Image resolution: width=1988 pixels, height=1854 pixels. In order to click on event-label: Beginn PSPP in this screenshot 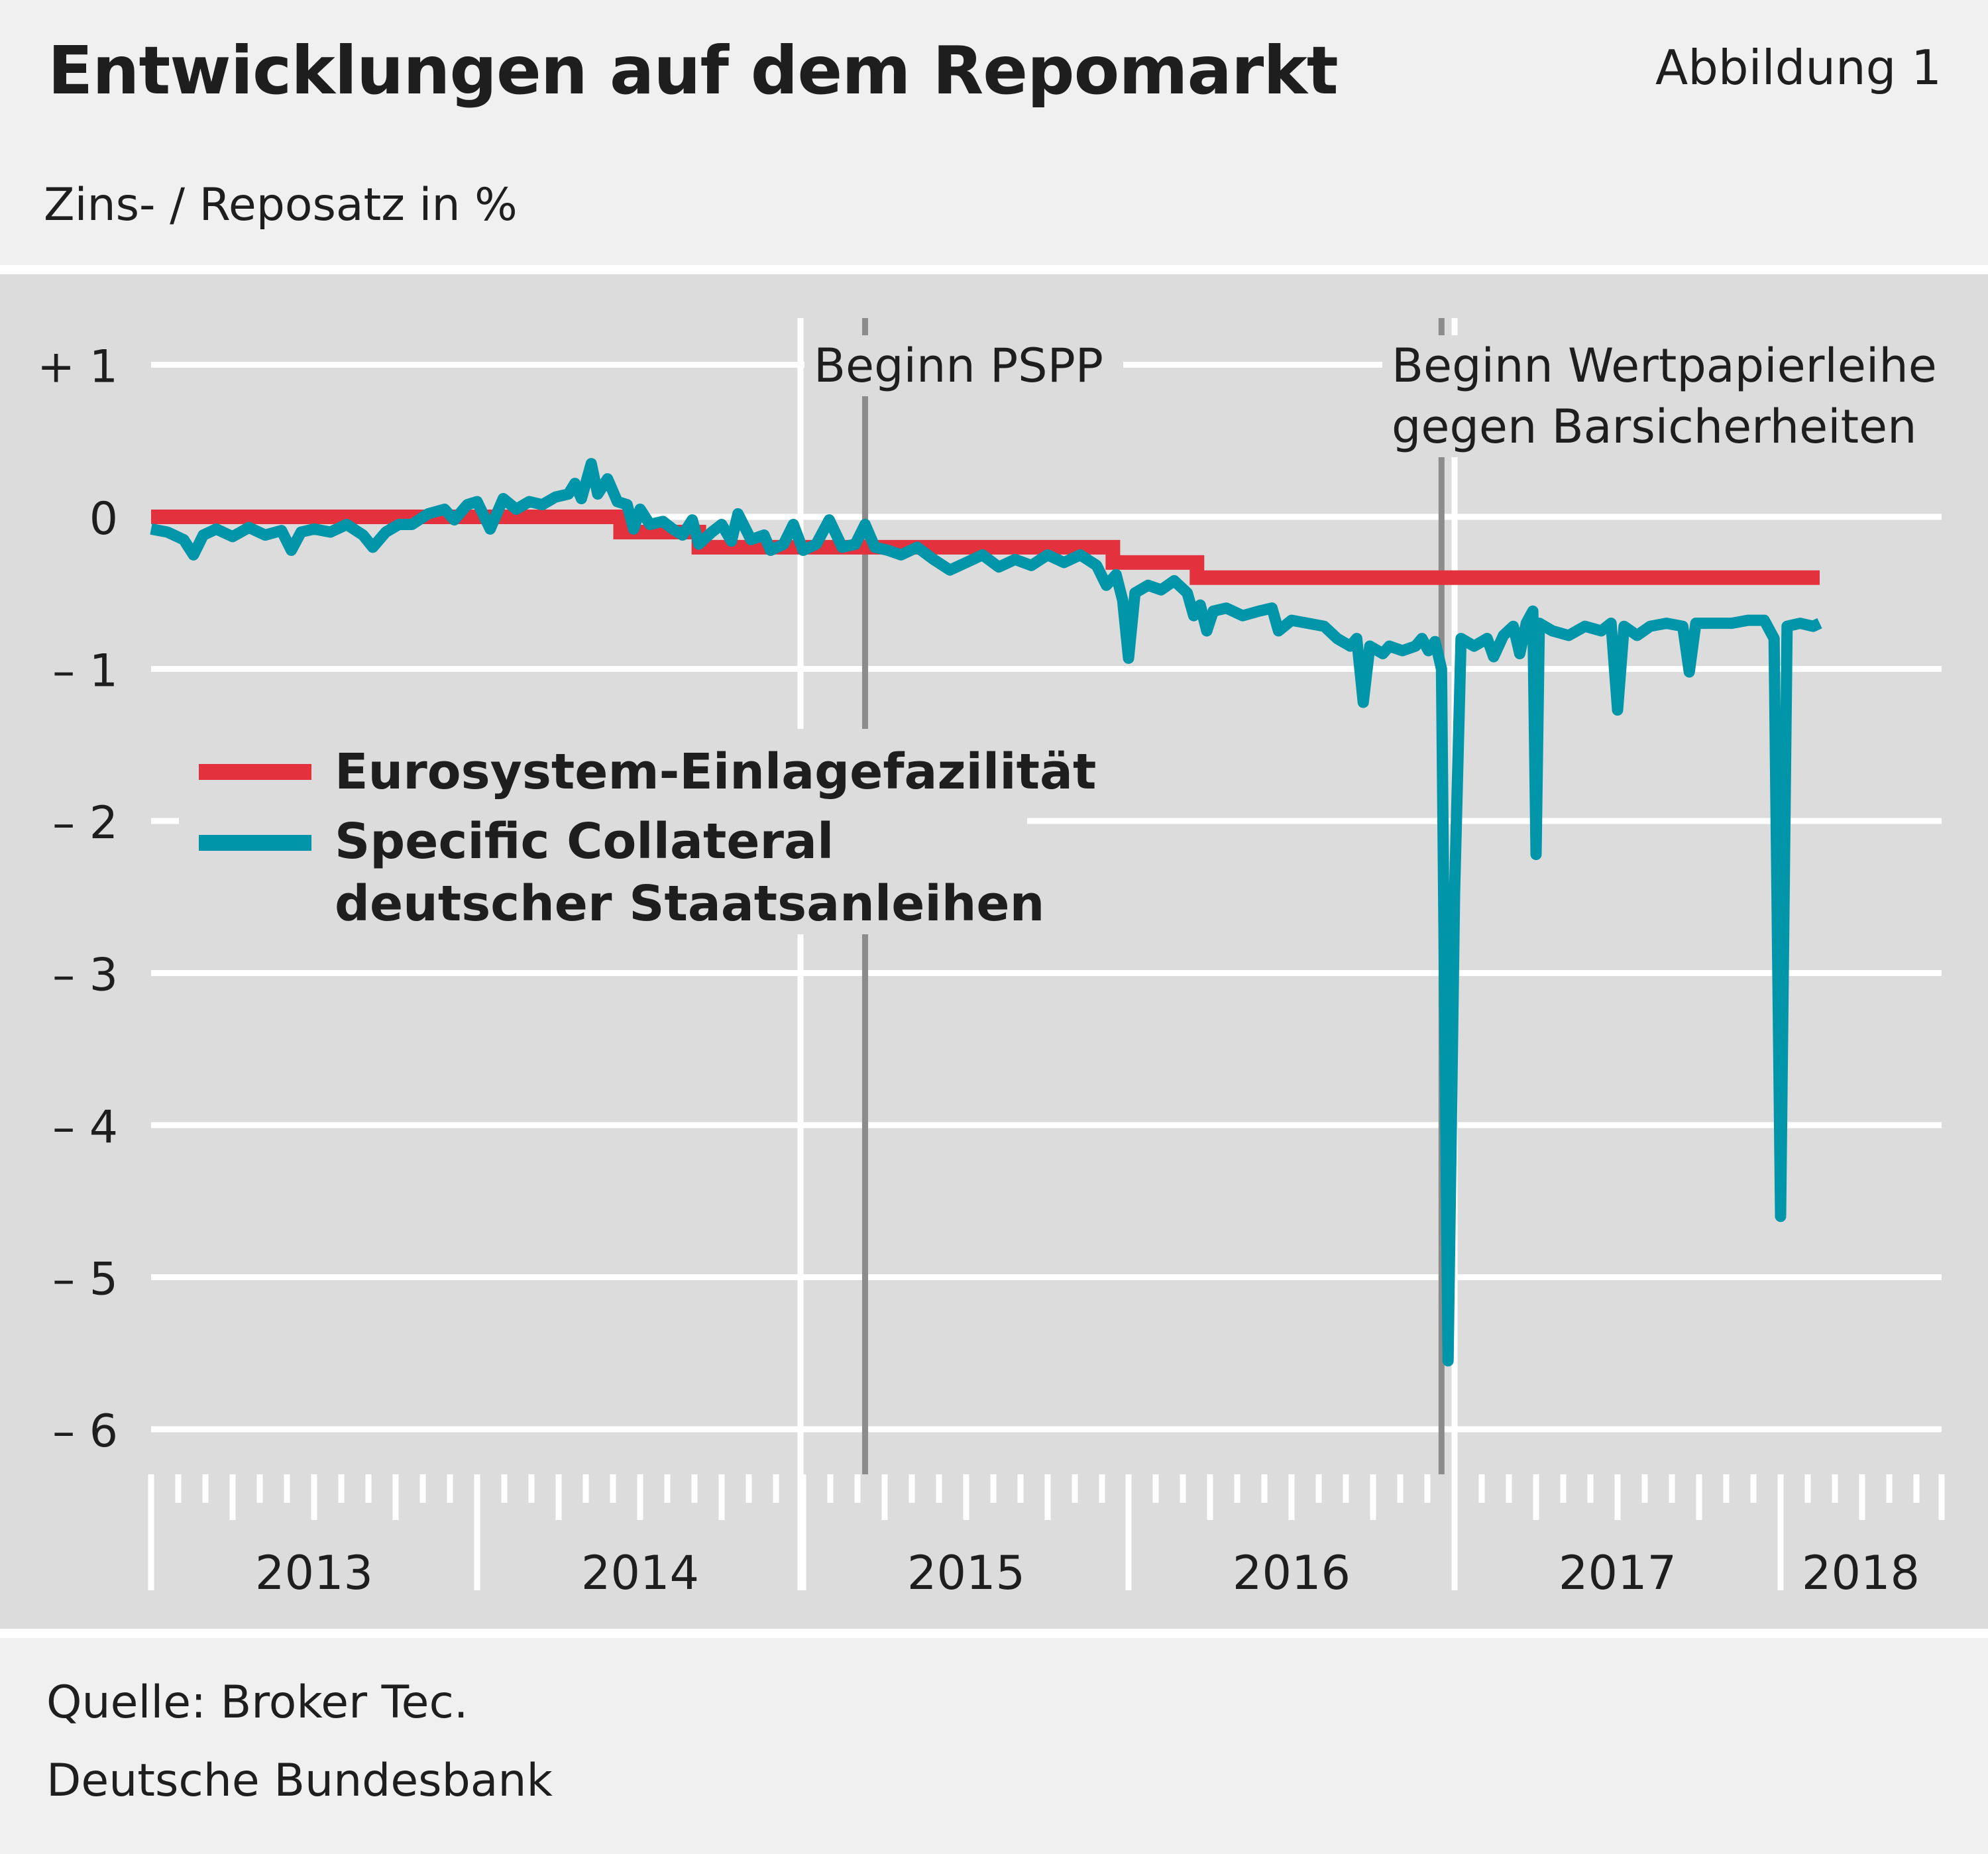, I will do `click(958, 366)`.